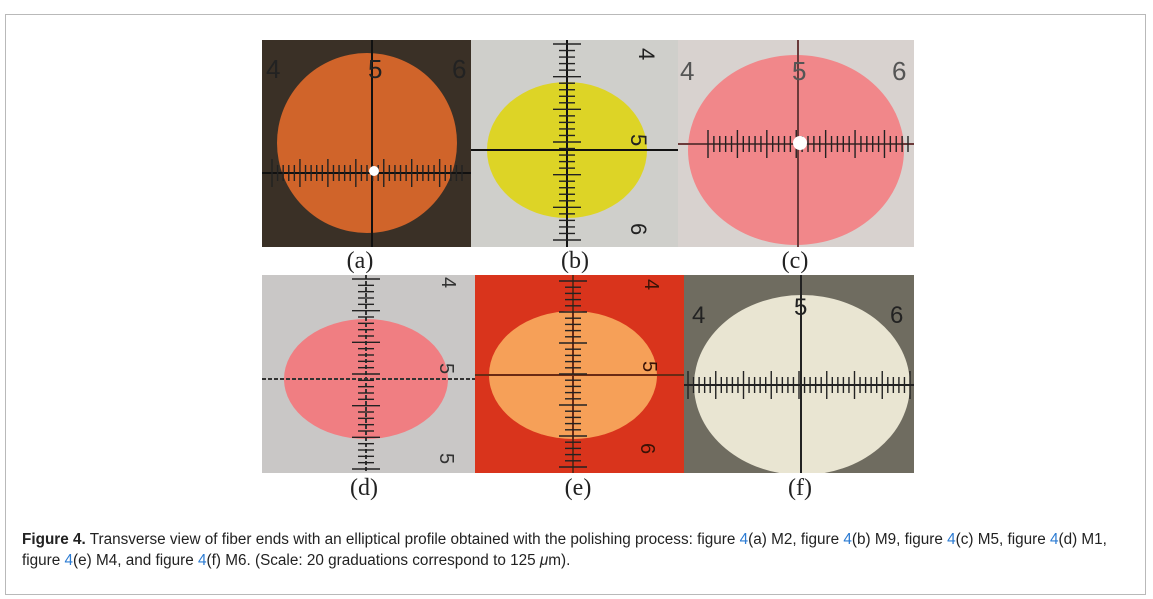  I want to click on panel-f-tick-6: 6, so click(896, 315).